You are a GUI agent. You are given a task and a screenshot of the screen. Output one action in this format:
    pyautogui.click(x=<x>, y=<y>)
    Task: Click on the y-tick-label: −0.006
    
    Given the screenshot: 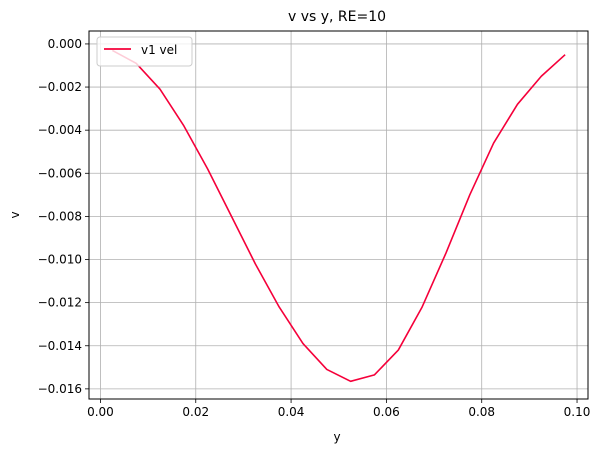 What is the action you would take?
    pyautogui.click(x=60, y=173)
    